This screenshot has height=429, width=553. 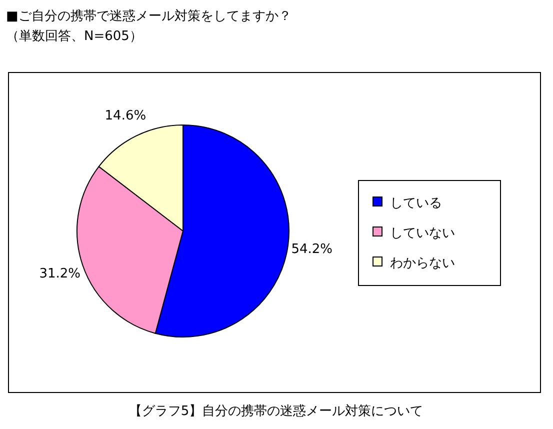 What do you see at coordinates (149, 16) in the screenshot?
I see `title: ■ご自分の携帯で迷惑メール対策をしてますか？` at bounding box center [149, 16].